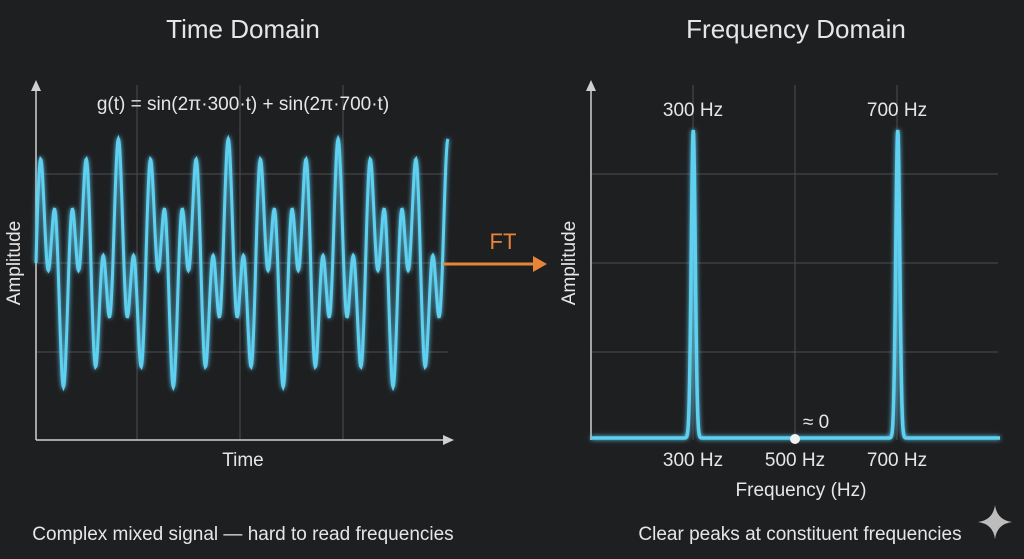  What do you see at coordinates (243, 29) in the screenshot?
I see `time-domain-title: Time Domain` at bounding box center [243, 29].